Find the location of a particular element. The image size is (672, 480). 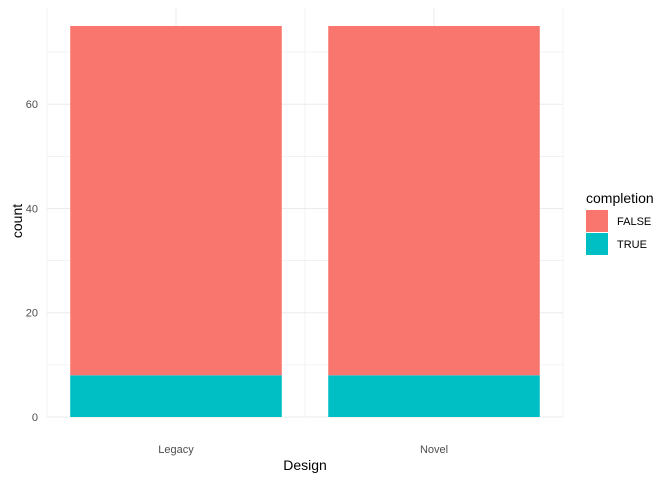

legend-label-true: TRUE is located at coordinates (632, 245).